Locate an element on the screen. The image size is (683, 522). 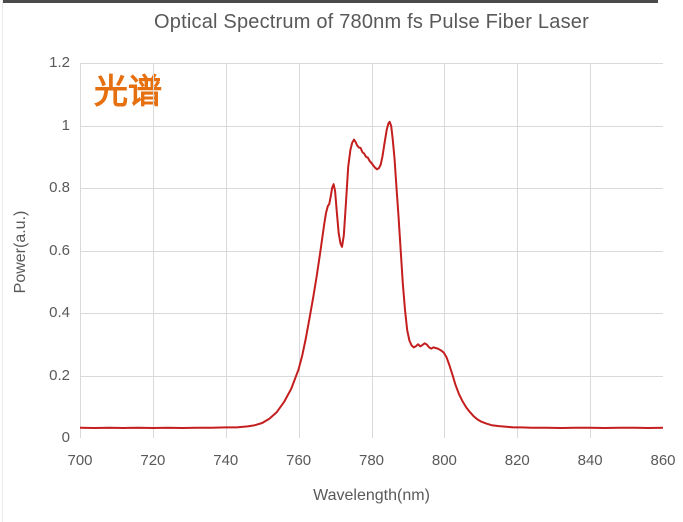
x-tick-label: 740 is located at coordinates (226, 460).